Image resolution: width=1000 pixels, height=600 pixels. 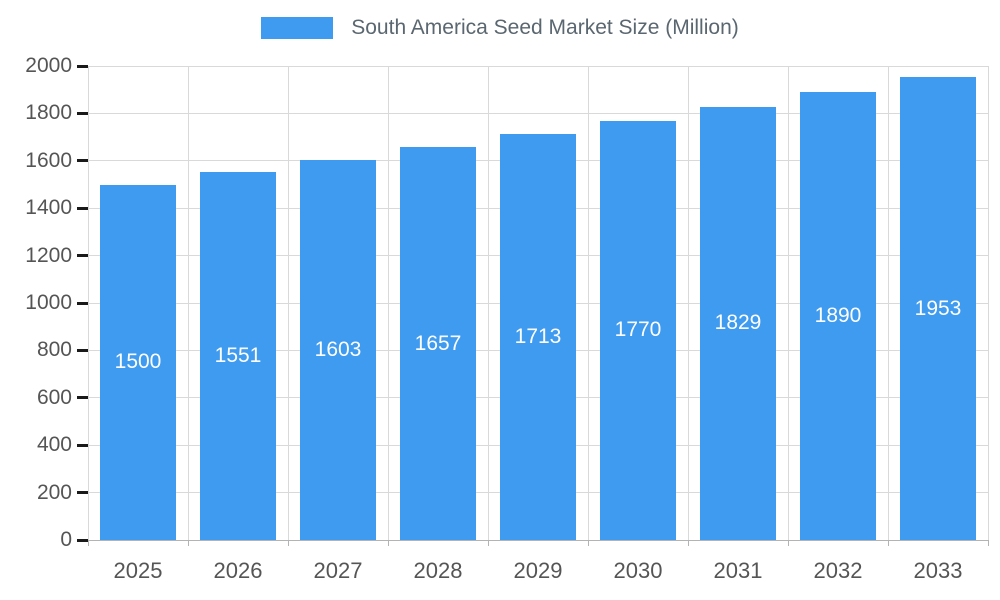 I want to click on bar-value-label: 1829, so click(x=738, y=323).